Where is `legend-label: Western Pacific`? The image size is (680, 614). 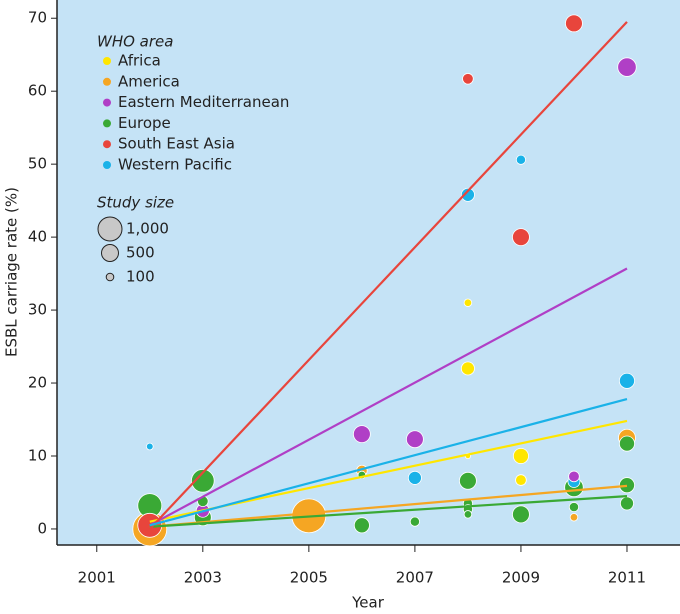 legend-label: Western Pacific is located at coordinates (175, 165).